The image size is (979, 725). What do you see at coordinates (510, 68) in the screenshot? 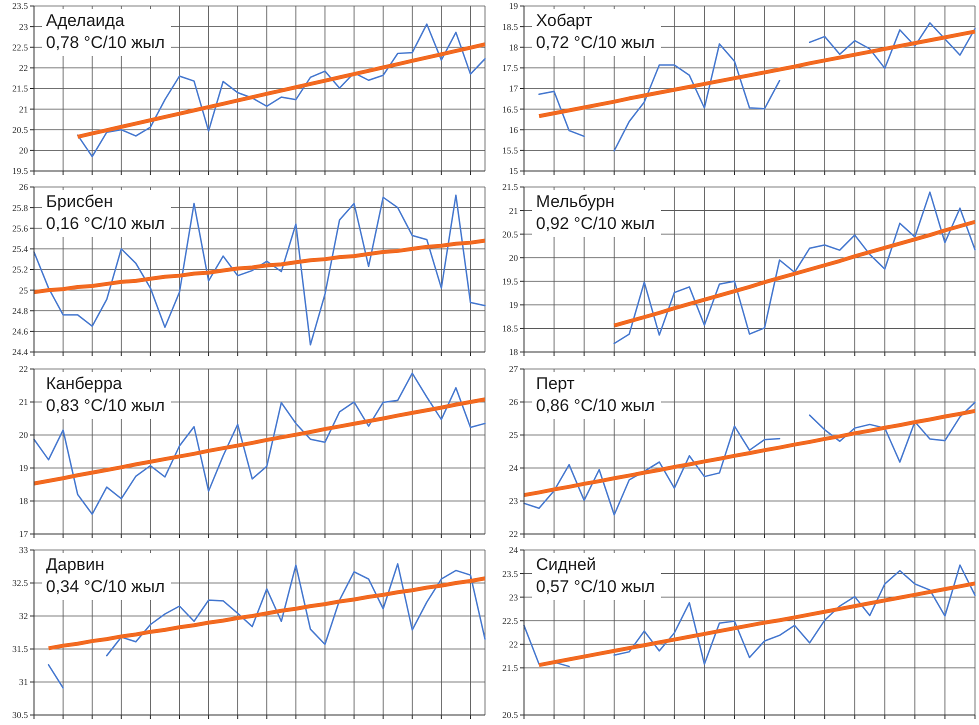
I see `y-tick-label: 17.5` at bounding box center [510, 68].